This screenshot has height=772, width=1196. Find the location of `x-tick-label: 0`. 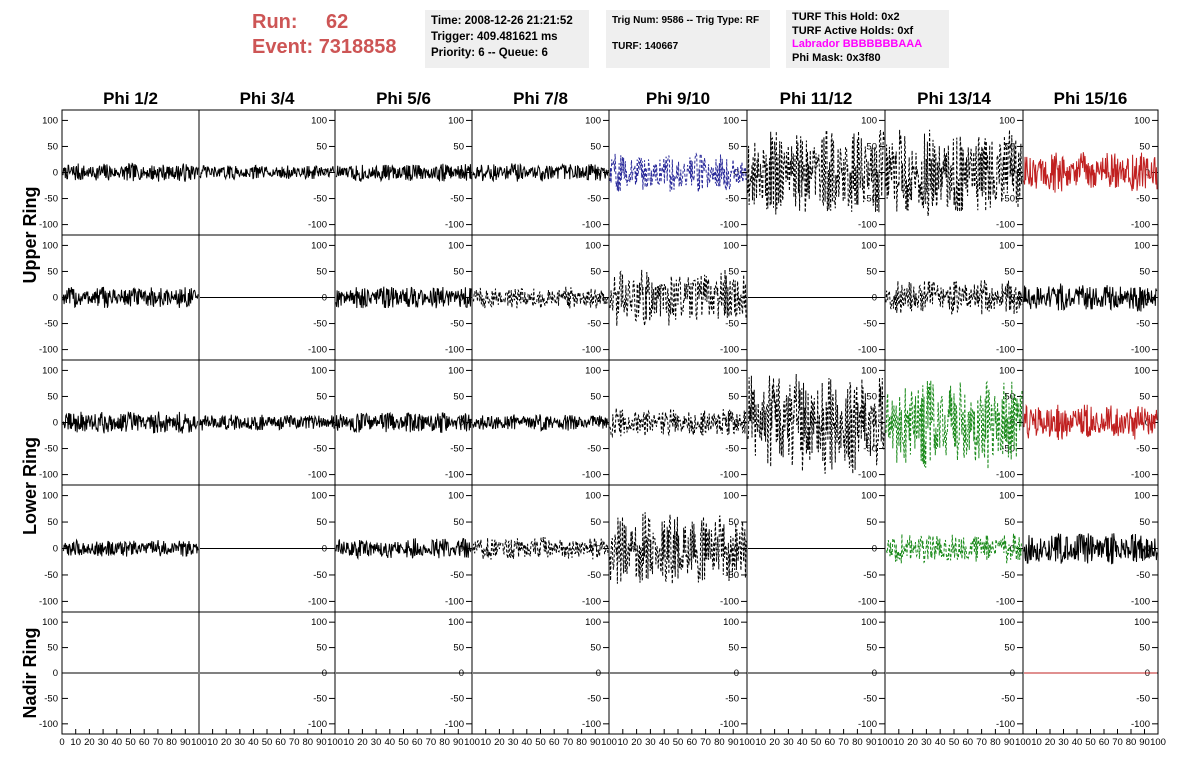

x-tick-label: 0 is located at coordinates (61, 742).